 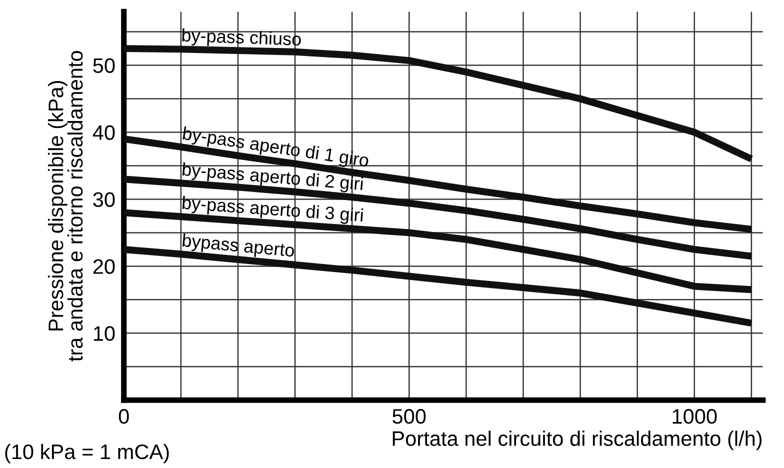 I want to click on x-tick-label: 500, so click(x=409, y=416).